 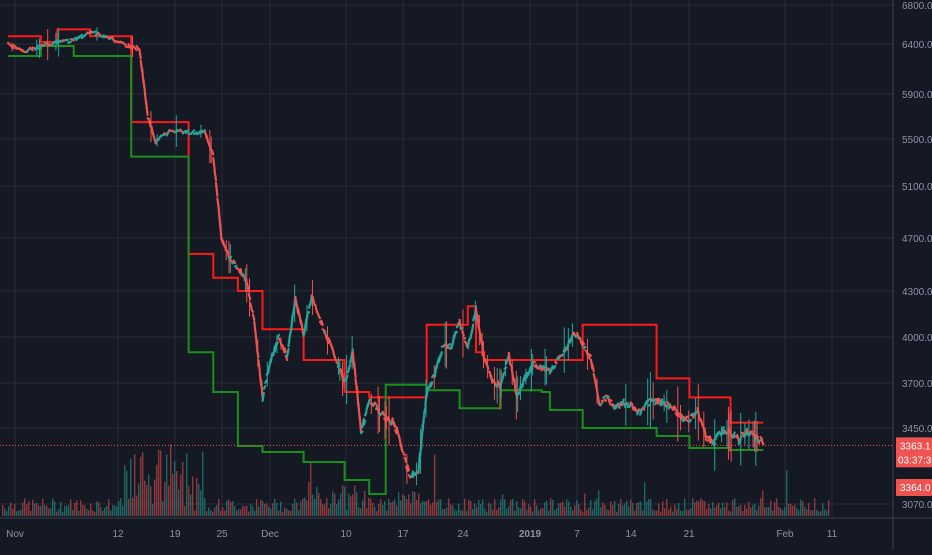 What do you see at coordinates (917, 429) in the screenshot?
I see `price-tick-label: 3450.0` at bounding box center [917, 429].